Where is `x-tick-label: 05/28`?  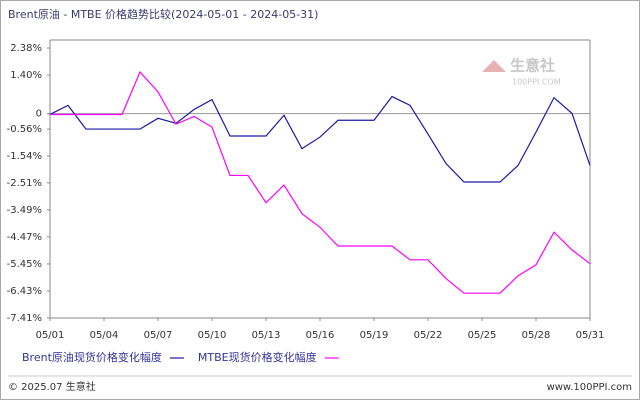 x-tick-label: 05/28 is located at coordinates (536, 335).